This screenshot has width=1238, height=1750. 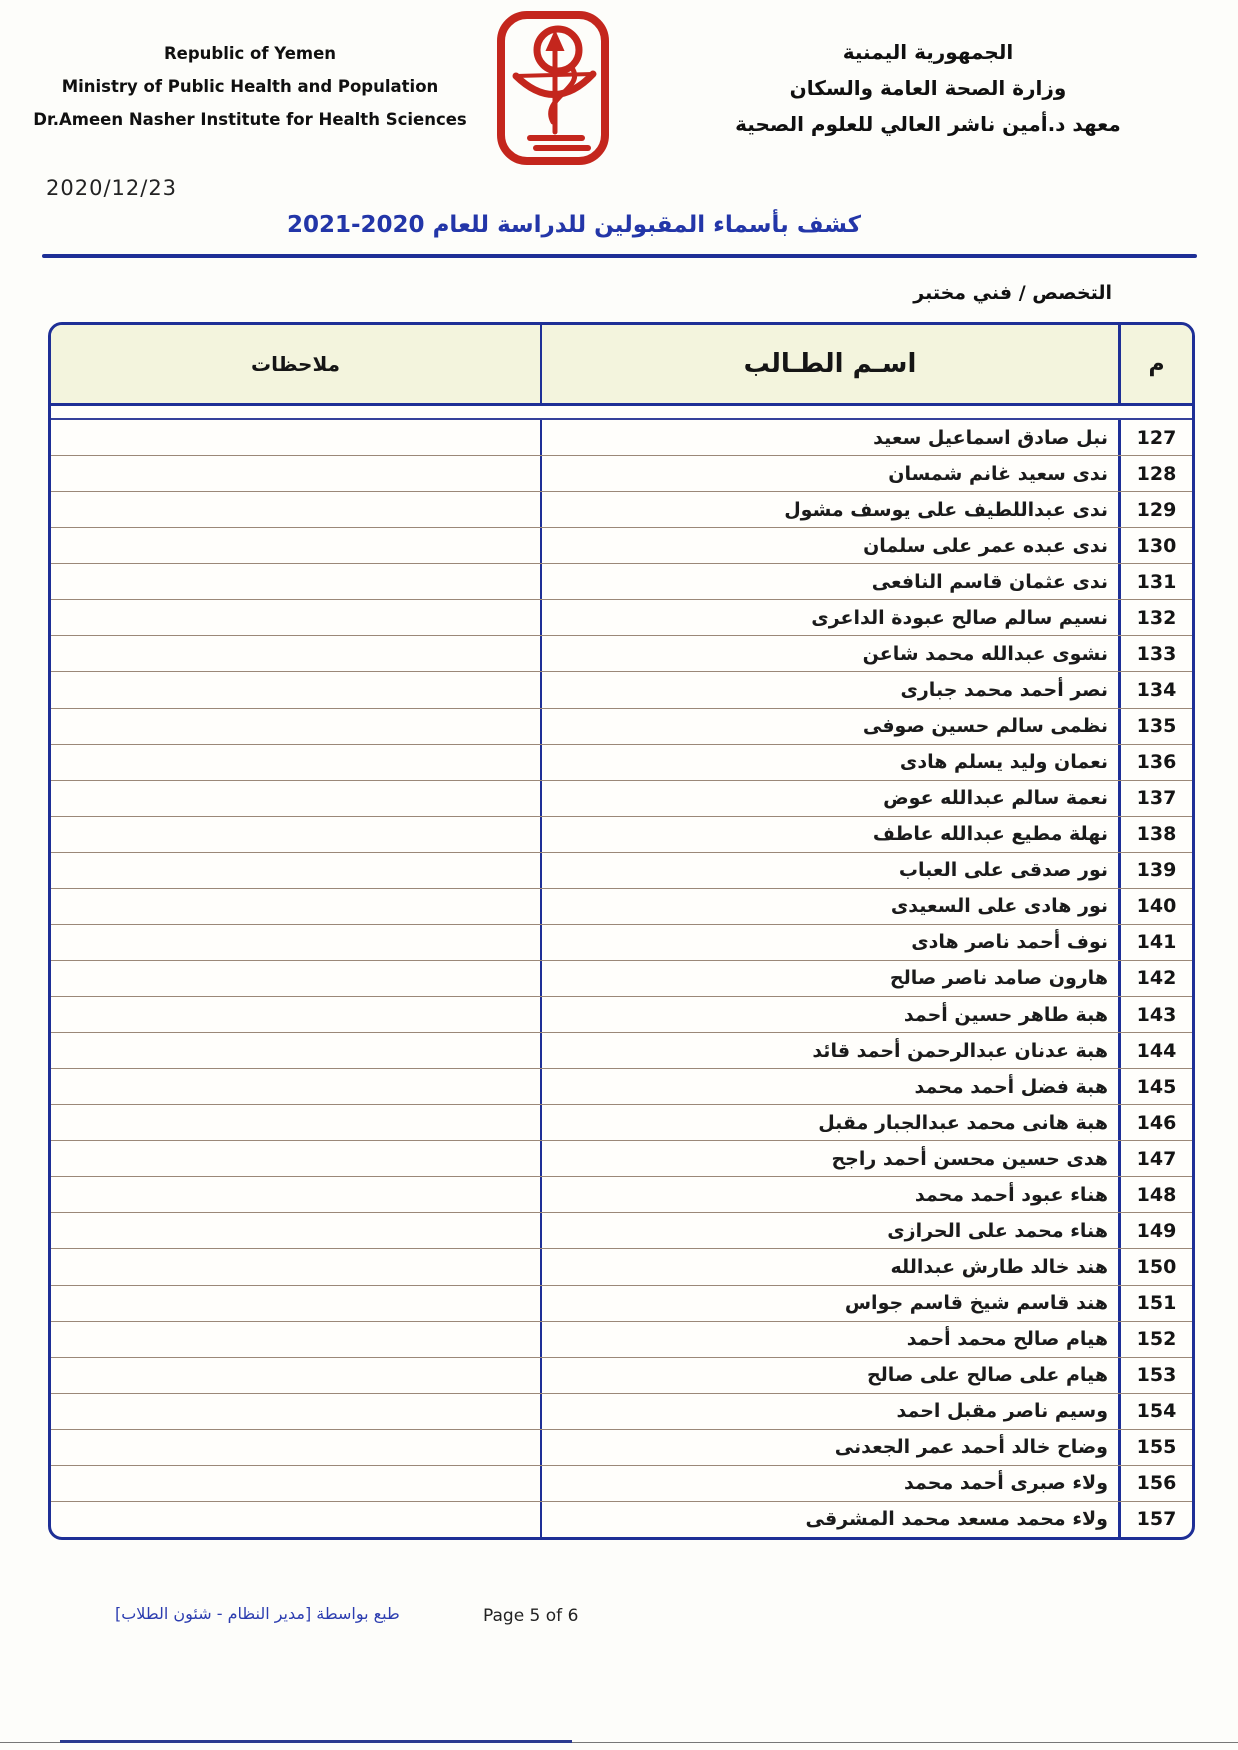 What do you see at coordinates (619, 1742) in the screenshot?
I see `scan-edge-line` at bounding box center [619, 1742].